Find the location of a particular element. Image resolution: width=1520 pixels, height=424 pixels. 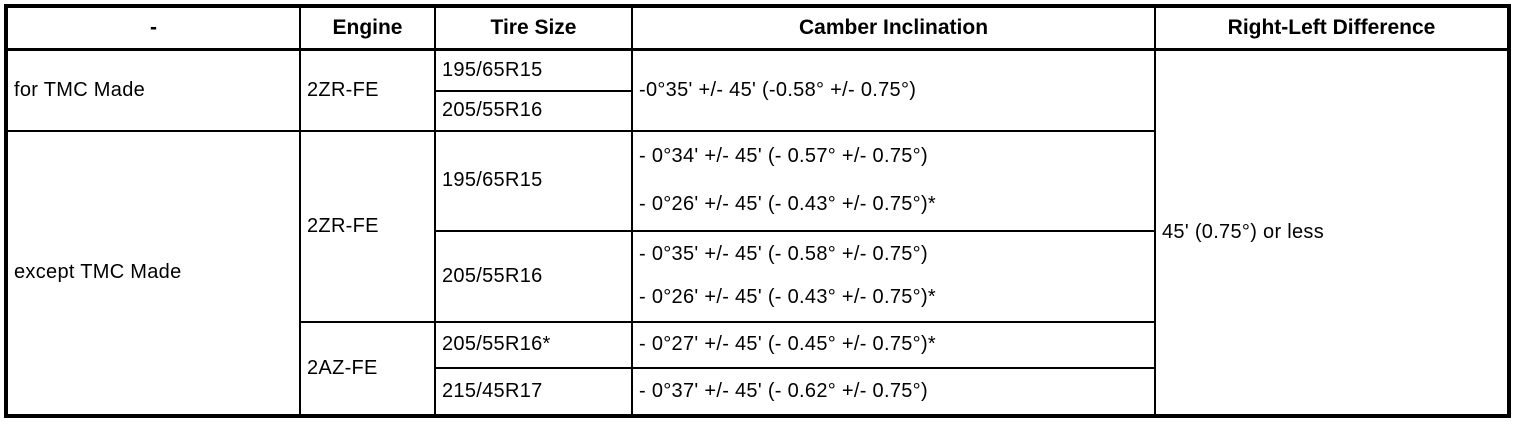

cell-tire-205-55r16-star: 205/55R16* is located at coordinates (533, 344).